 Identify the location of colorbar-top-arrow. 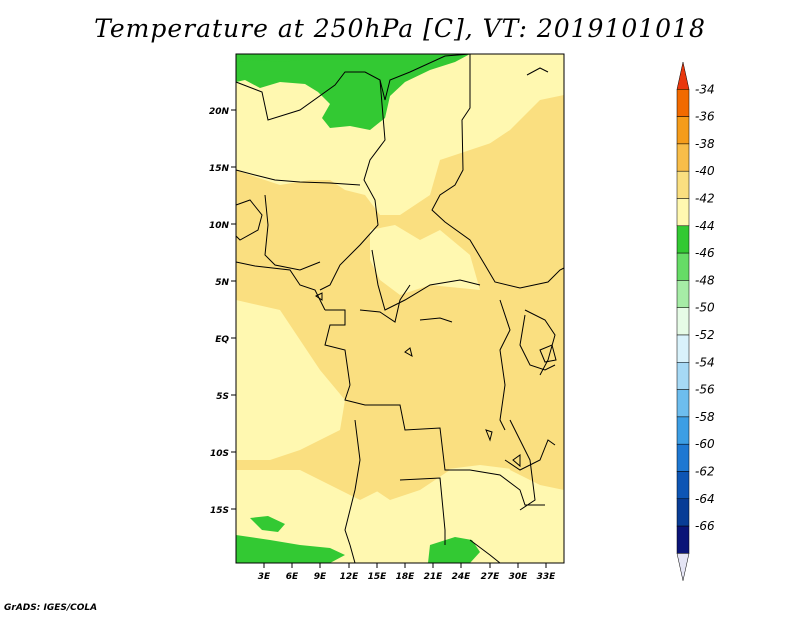
(683, 75).